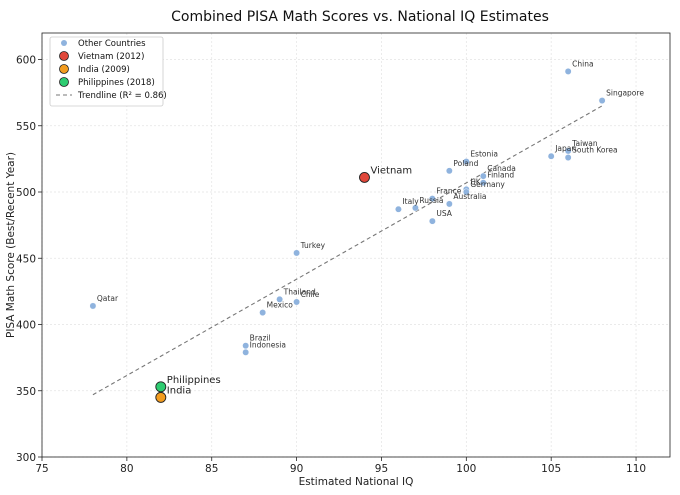 Image resolution: width=680 pixels, height=495 pixels. Describe the element at coordinates (444, 213) in the screenshot. I see `country-label: USA` at that location.